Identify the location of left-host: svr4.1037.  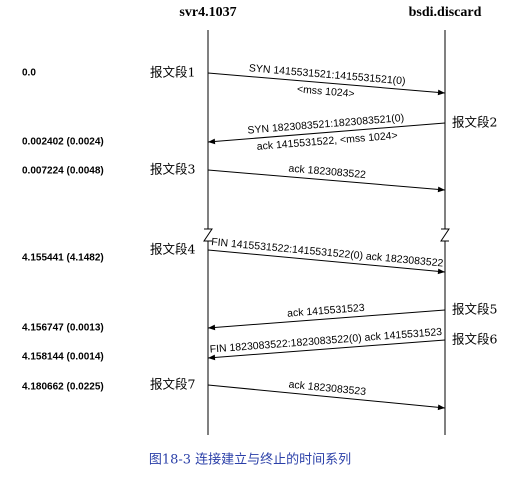
(207, 12).